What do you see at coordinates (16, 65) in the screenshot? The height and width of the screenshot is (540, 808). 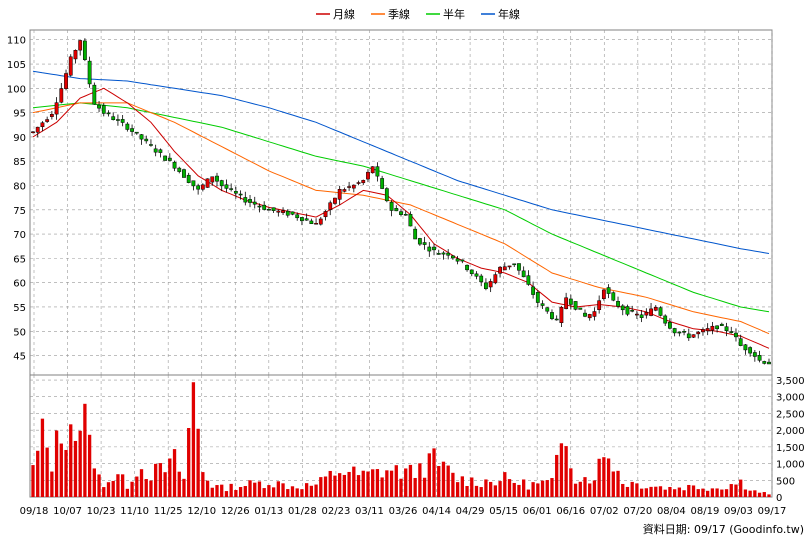 I see `price-tick-label: 105` at bounding box center [16, 65].